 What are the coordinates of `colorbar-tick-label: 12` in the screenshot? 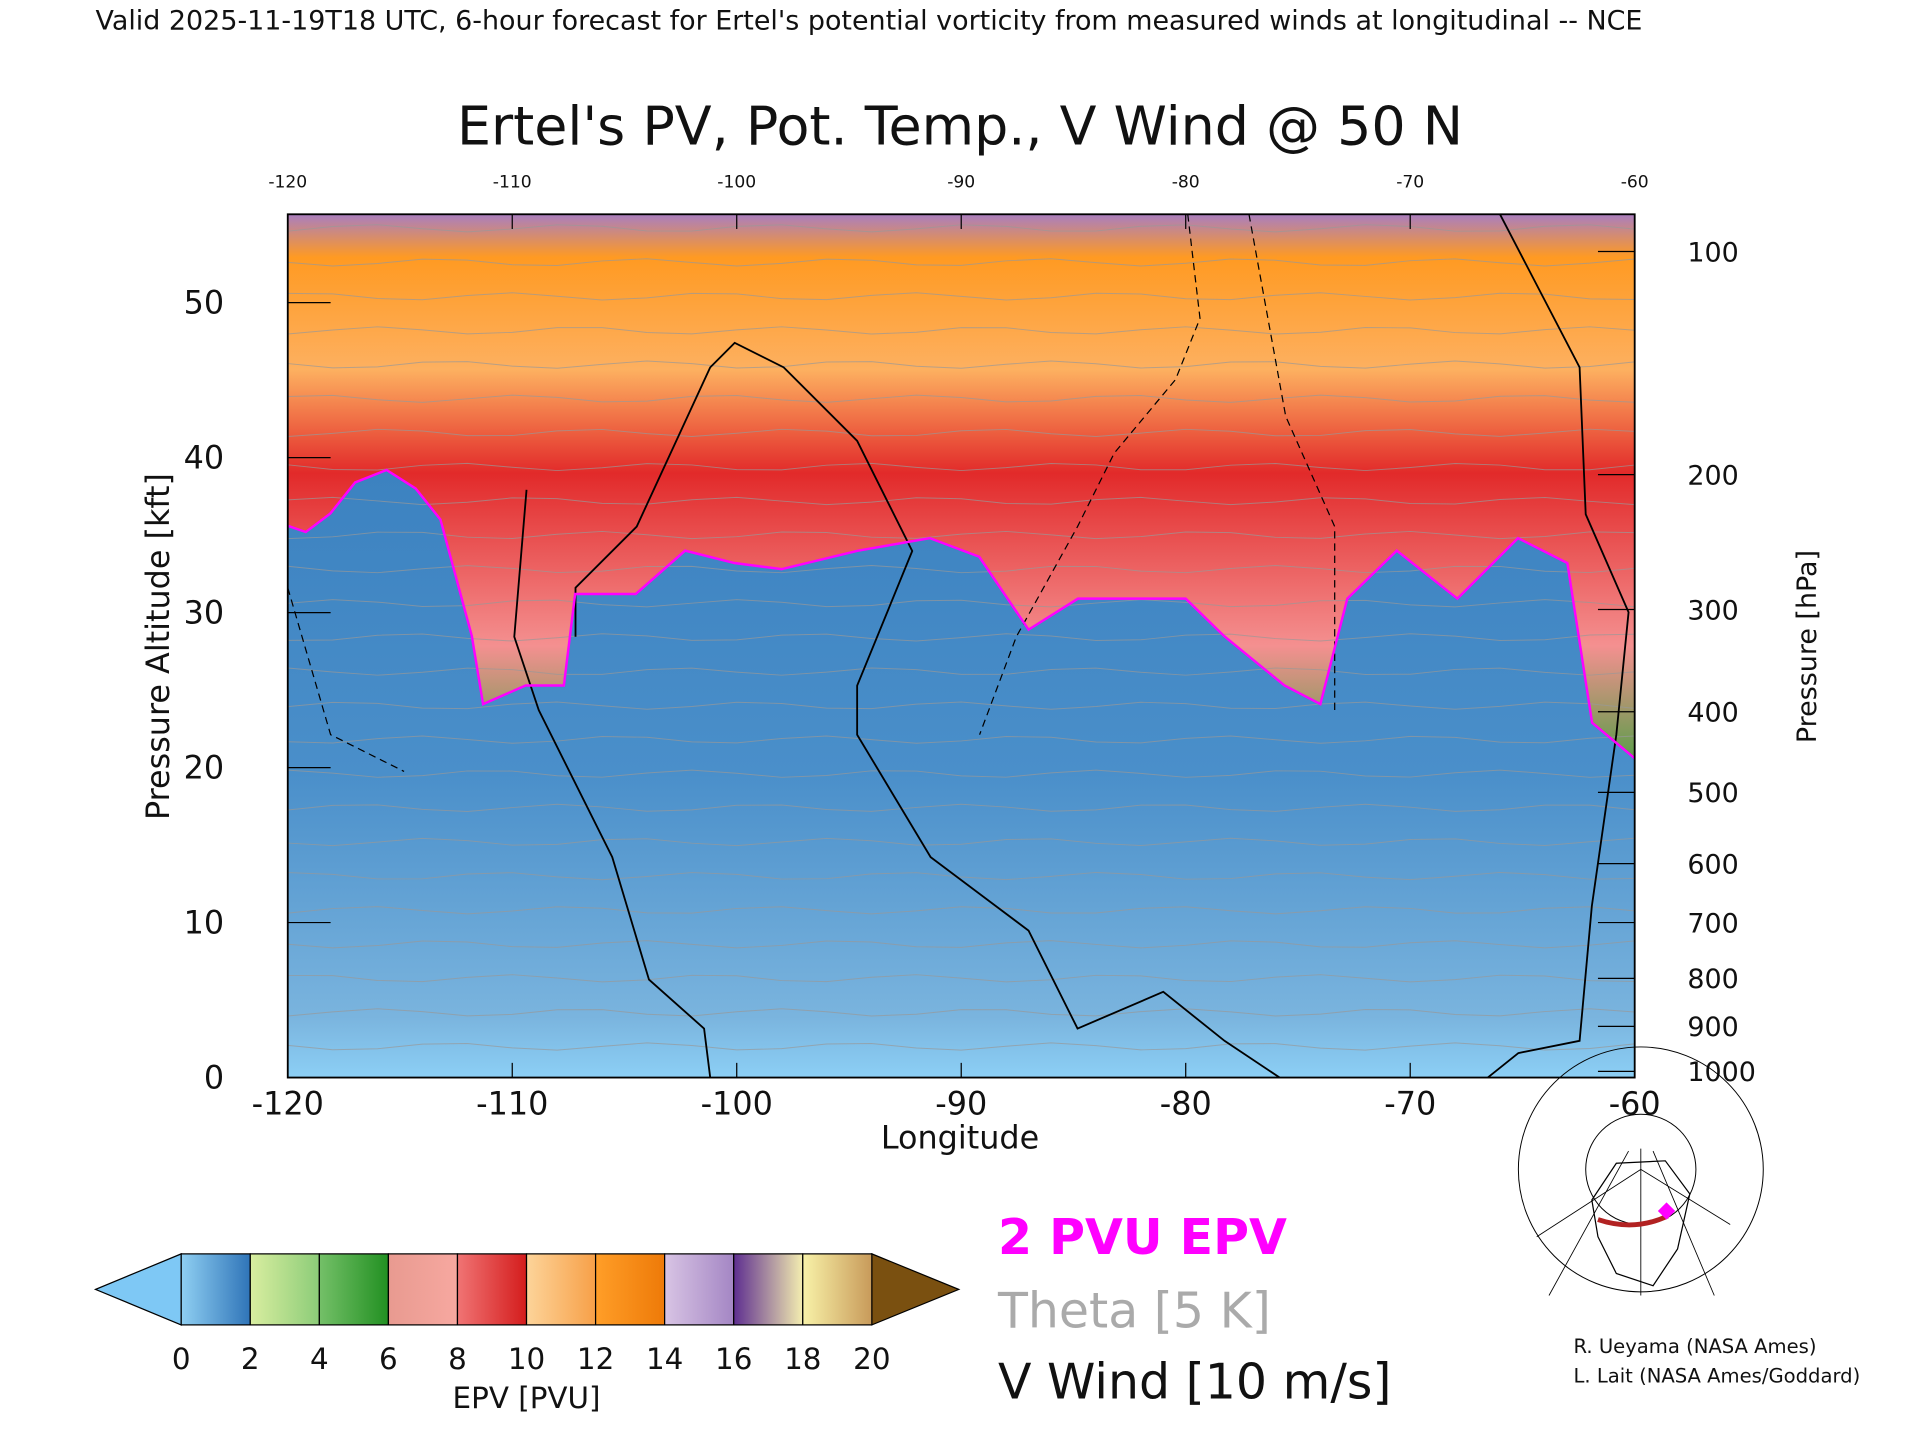 It's located at (595, 1359).